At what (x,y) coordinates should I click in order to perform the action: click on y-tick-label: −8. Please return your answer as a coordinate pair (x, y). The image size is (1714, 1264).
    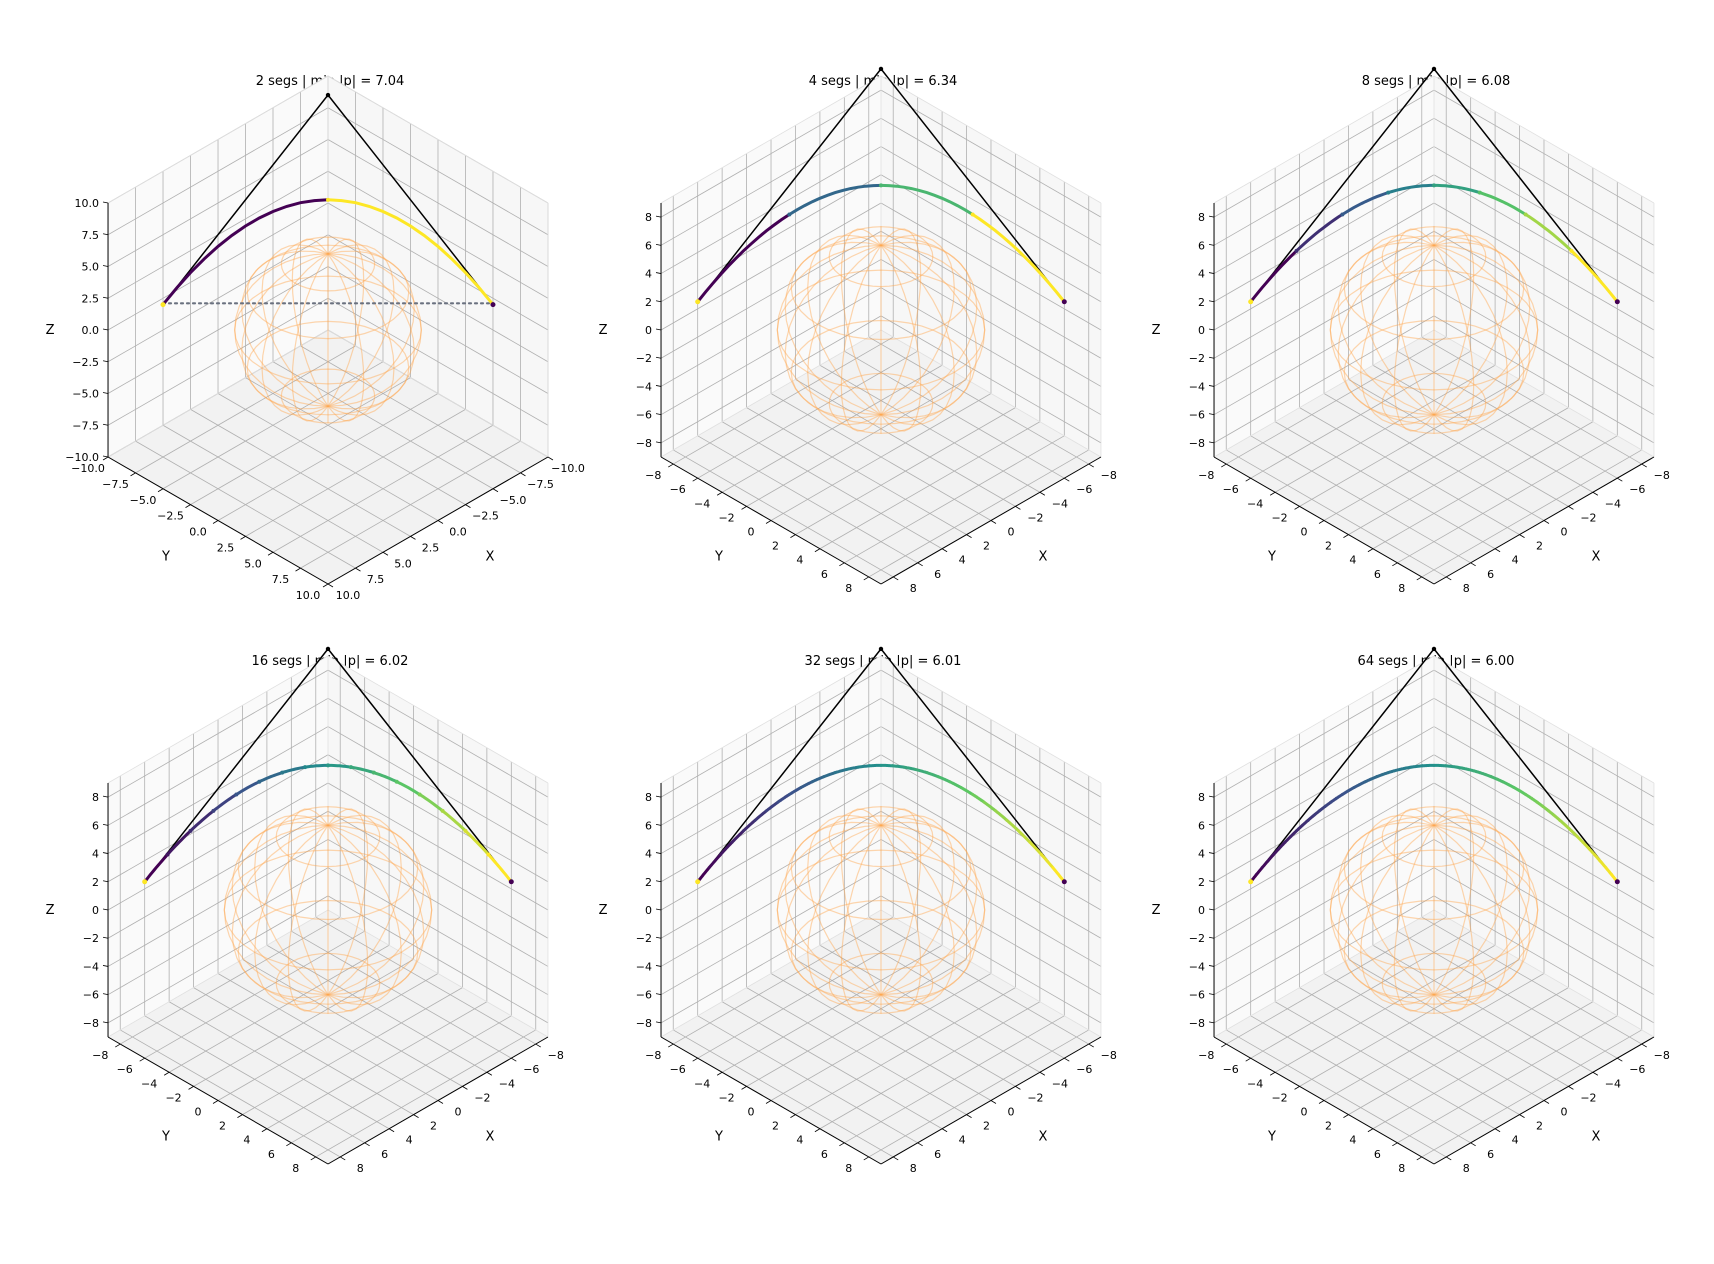
    Looking at the image, I should click on (653, 1055).